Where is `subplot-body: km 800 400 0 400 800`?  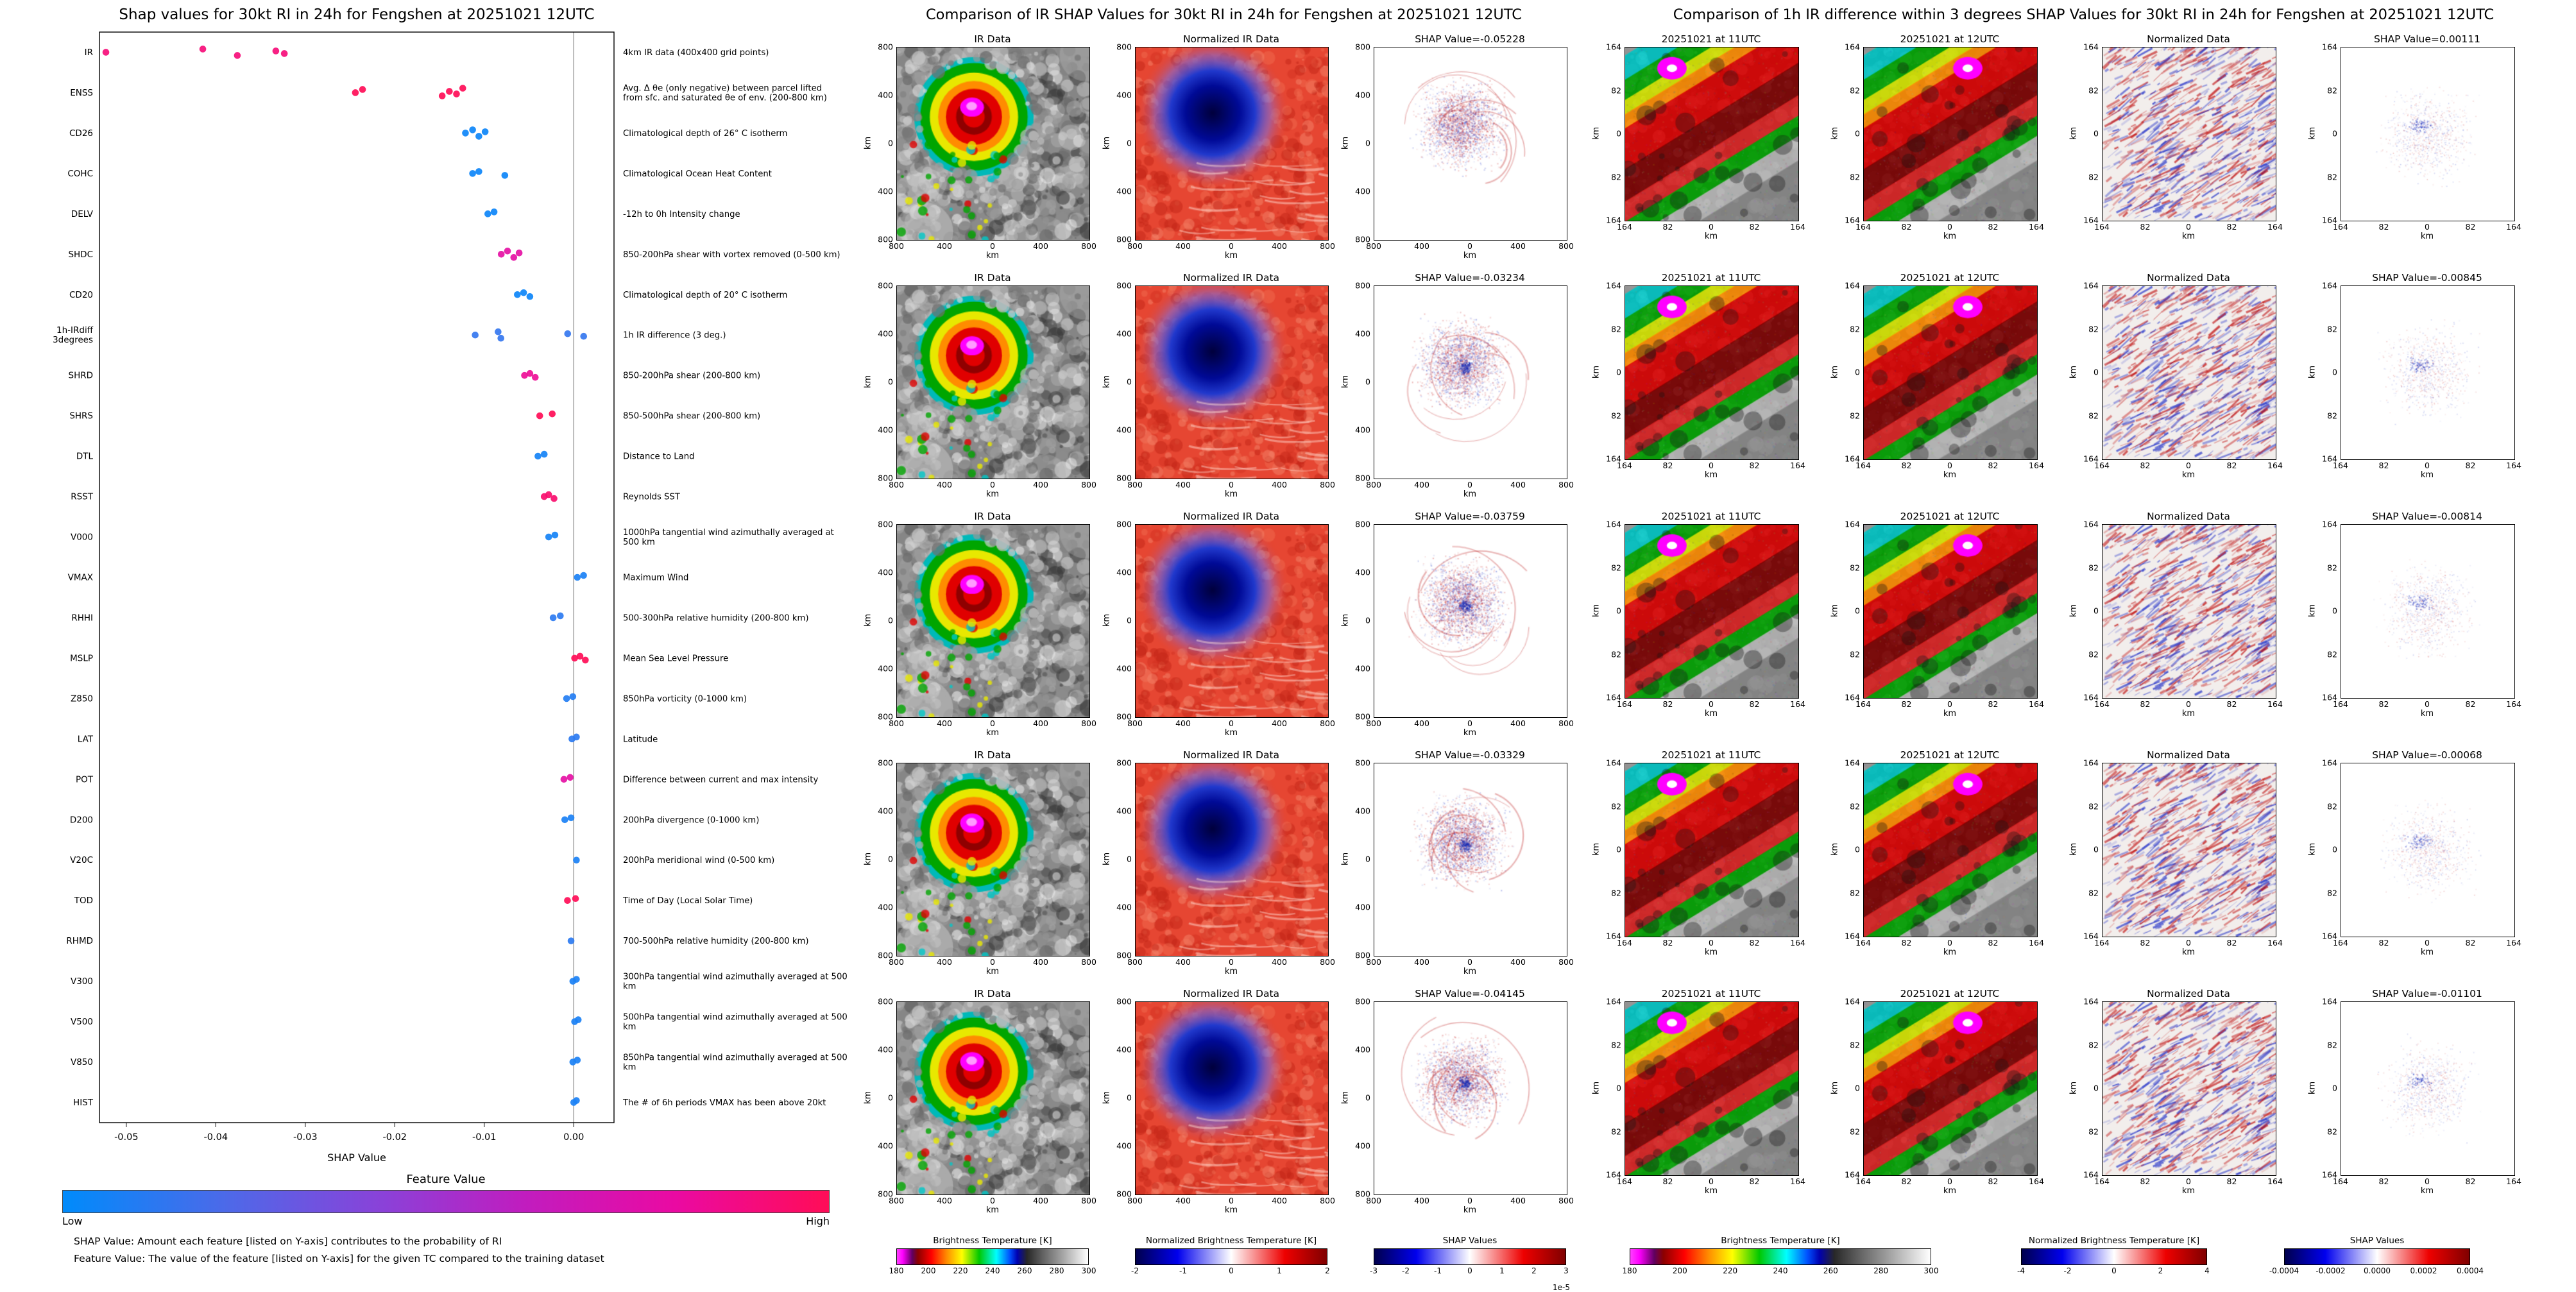
subplot-body: km 800 400 0 400 800 is located at coordinates (1221, 1098).